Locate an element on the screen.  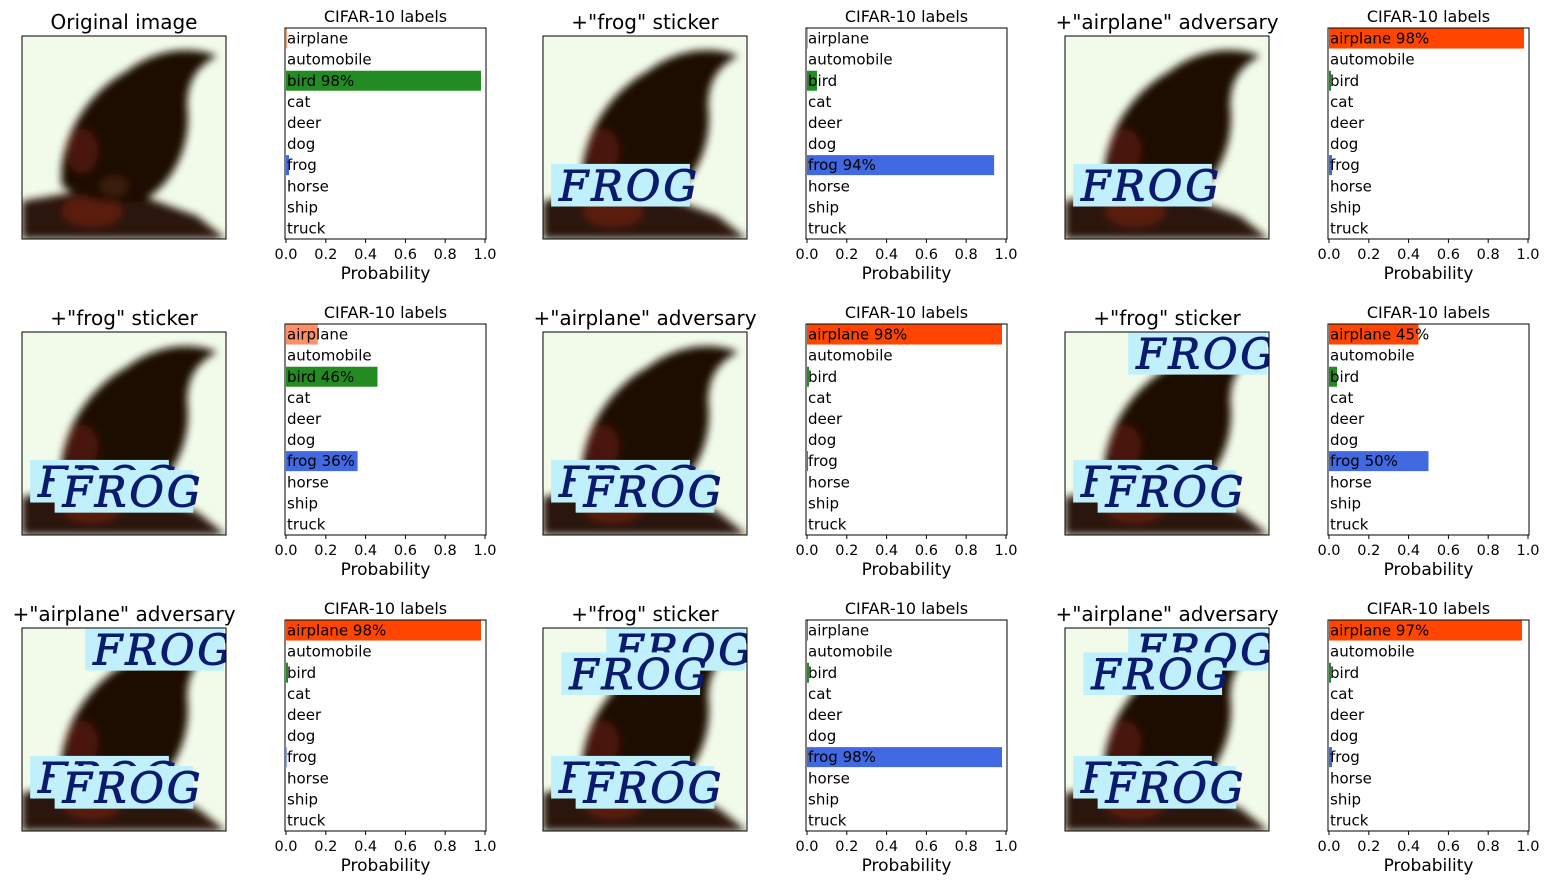
bar-label-frog: frog 50% is located at coordinates (1364, 461).